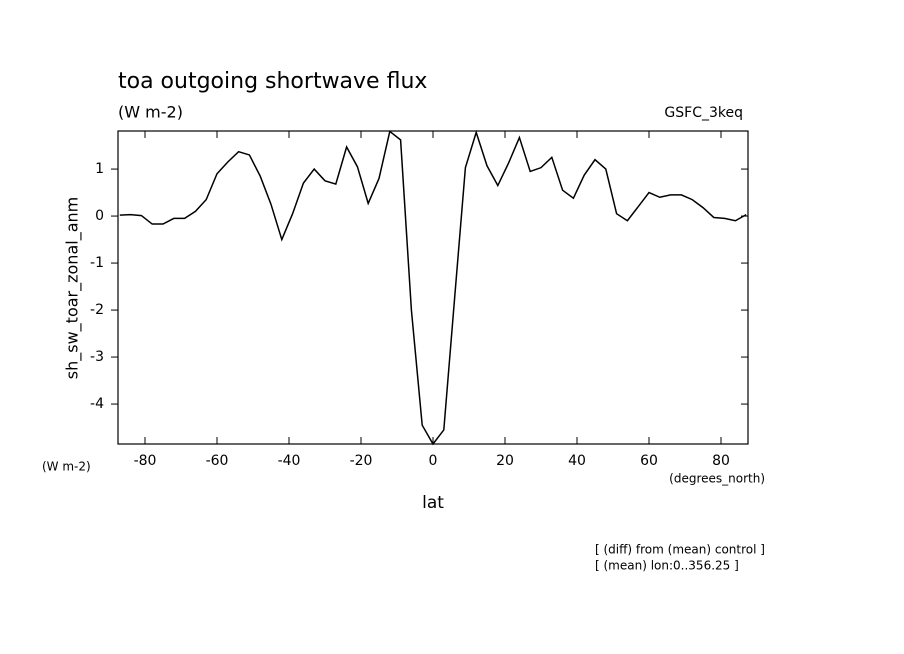  Describe the element at coordinates (97, 310) in the screenshot. I see `y-tick-label: -2` at that location.